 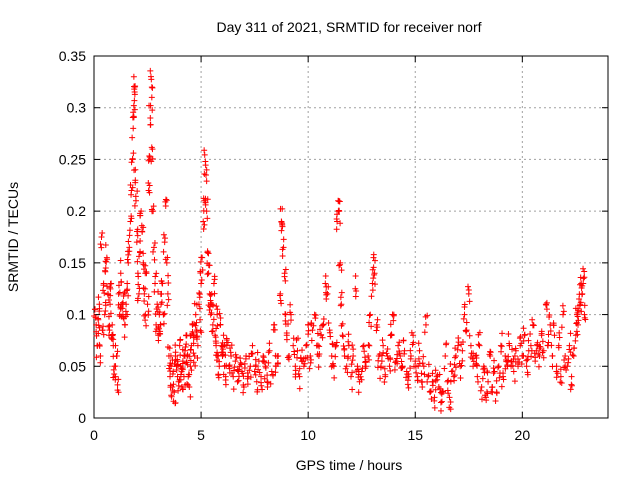 I want to click on y-tick-label: 0, so click(x=82, y=418).